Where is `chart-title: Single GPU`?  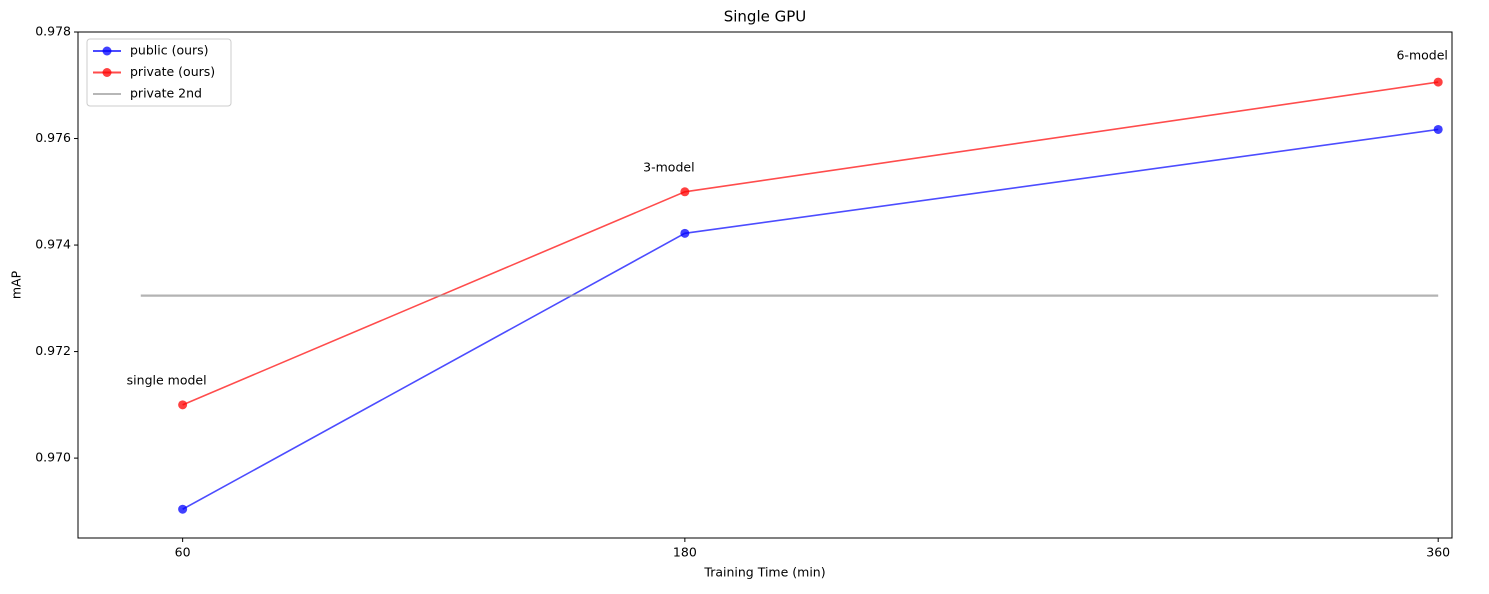
chart-title: Single GPU is located at coordinates (765, 17).